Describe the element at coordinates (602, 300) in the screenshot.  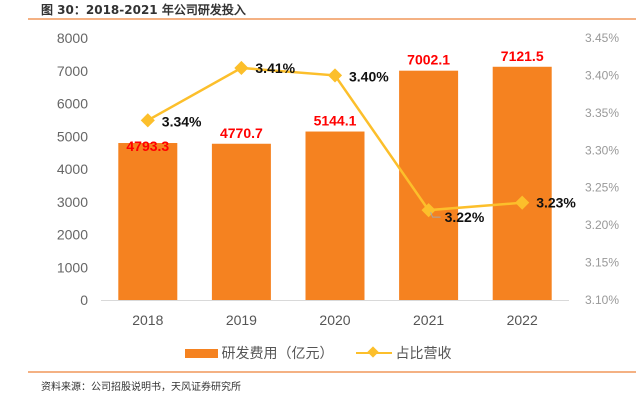
I see `right-tick-label: 3.10%` at that location.